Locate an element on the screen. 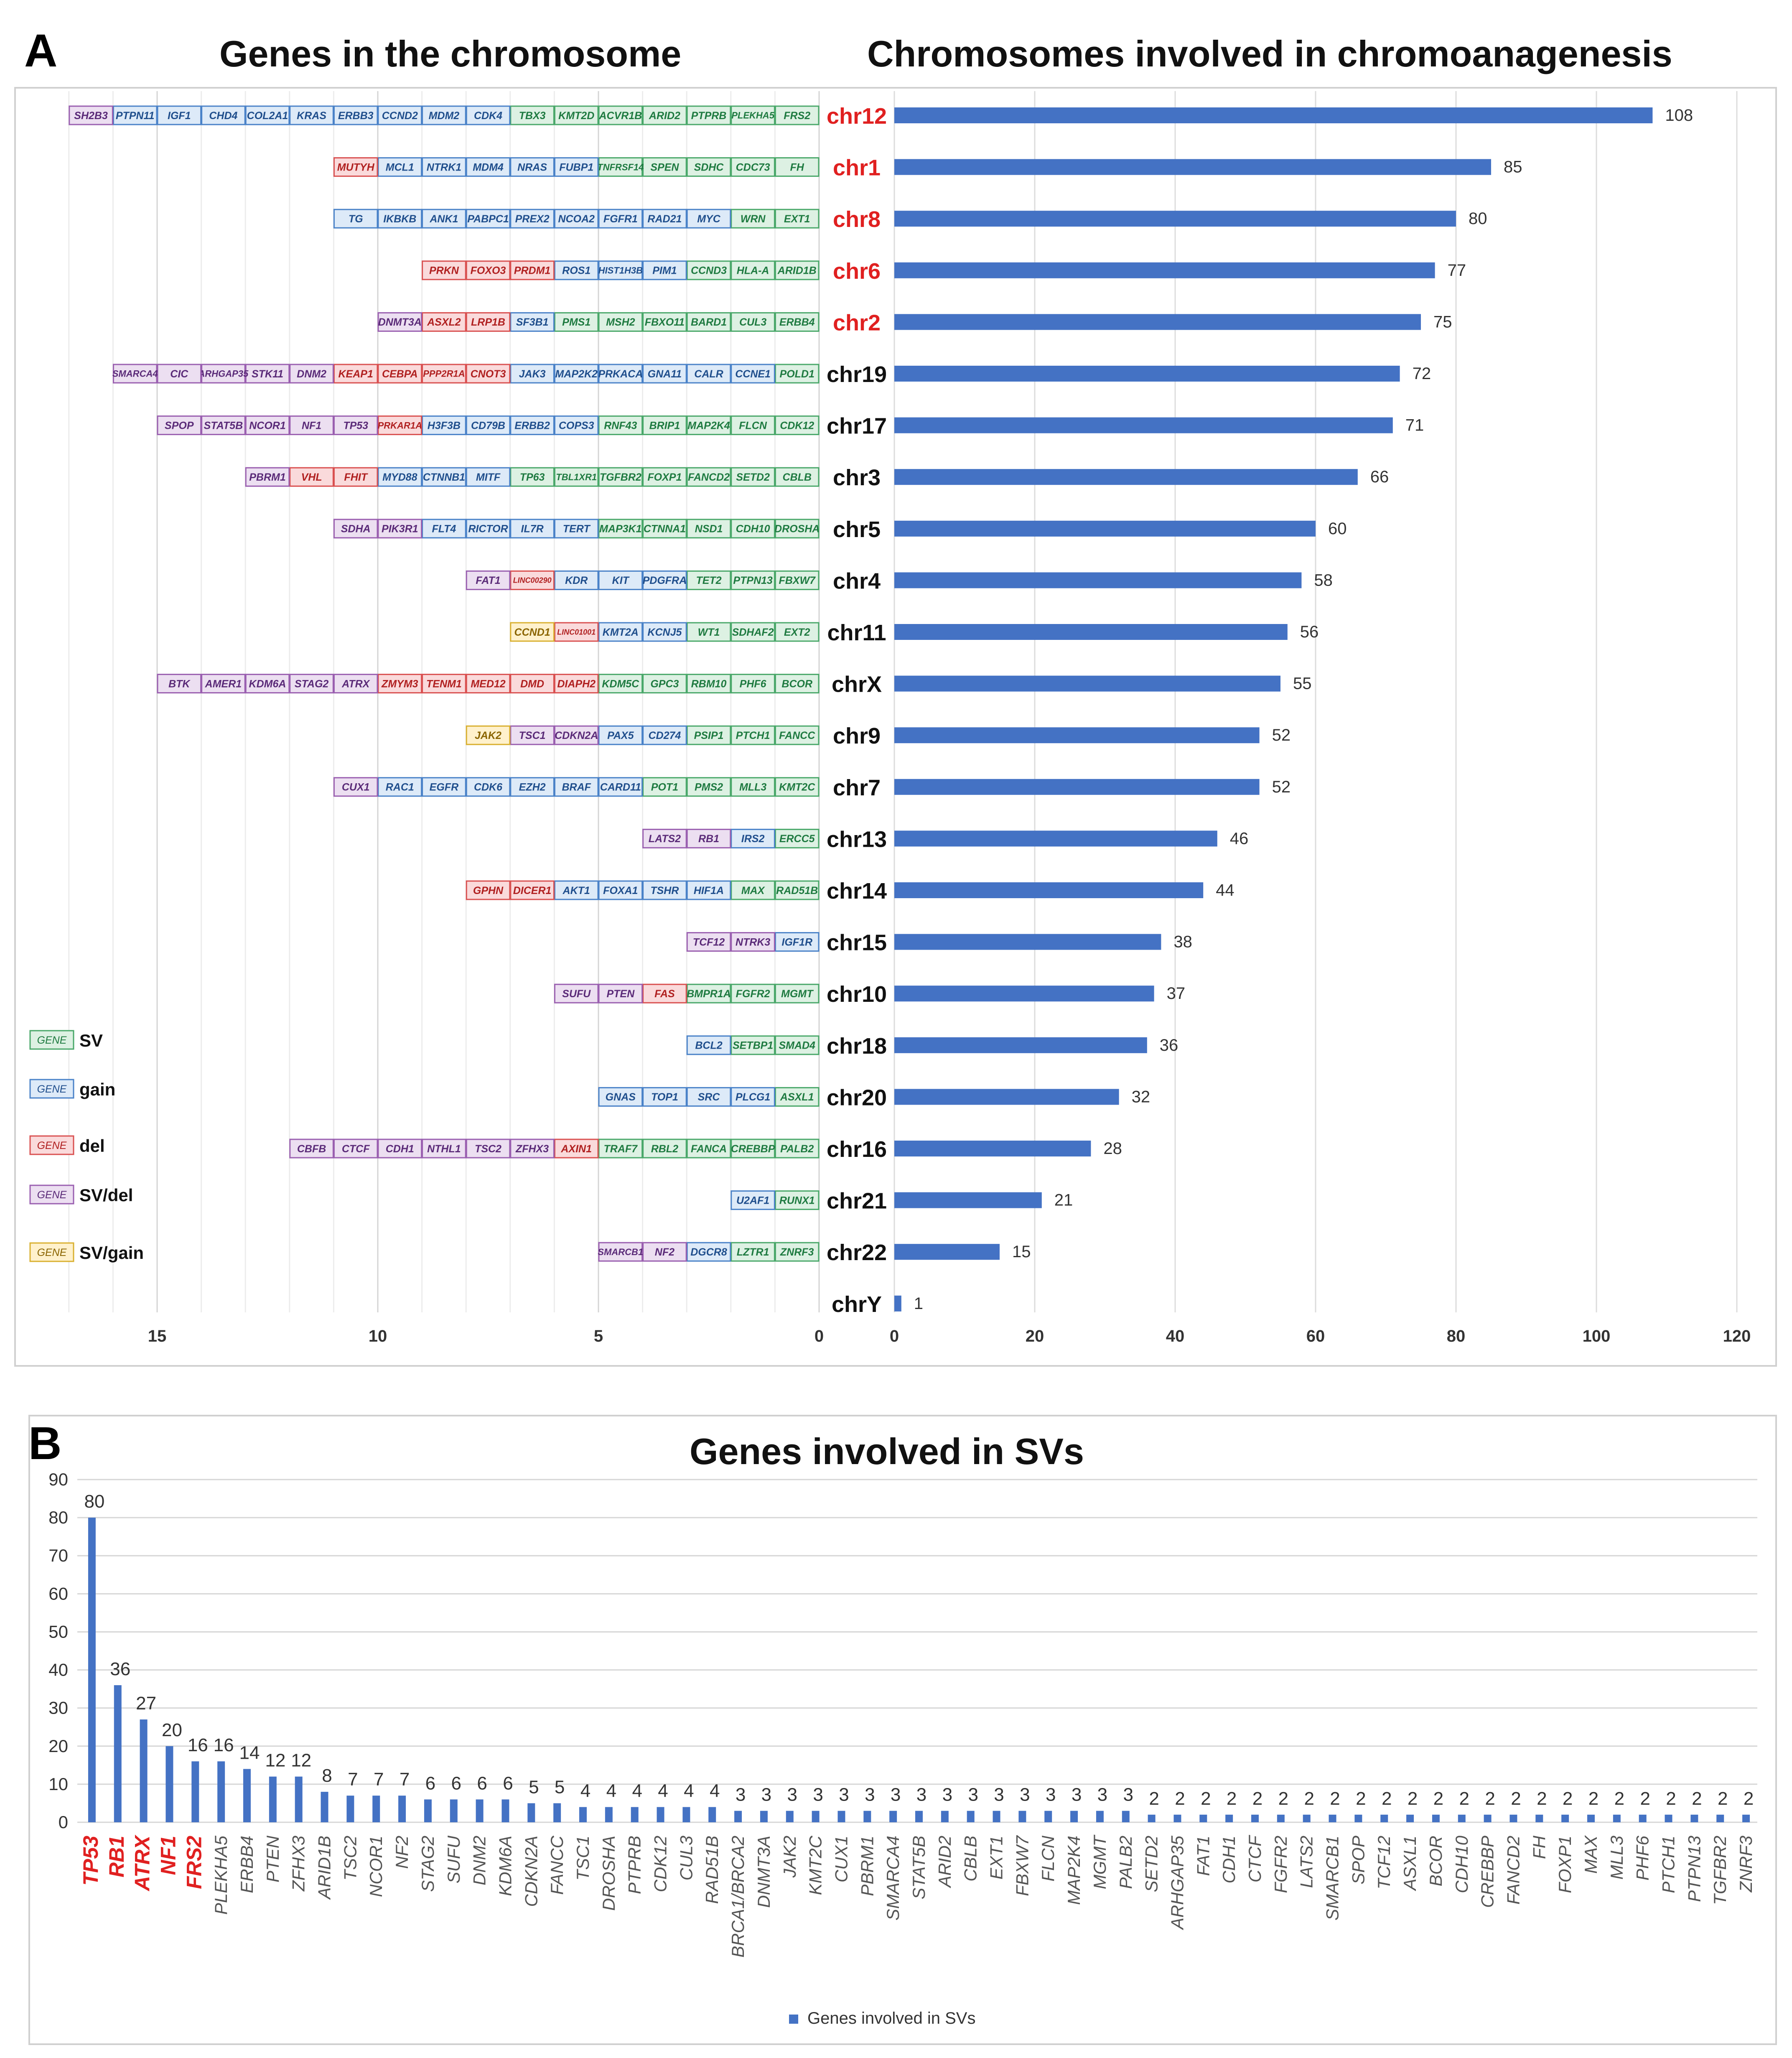 This screenshot has width=1792, height=2058. sv-gene-bar-value: 12 is located at coordinates (275, 1760).